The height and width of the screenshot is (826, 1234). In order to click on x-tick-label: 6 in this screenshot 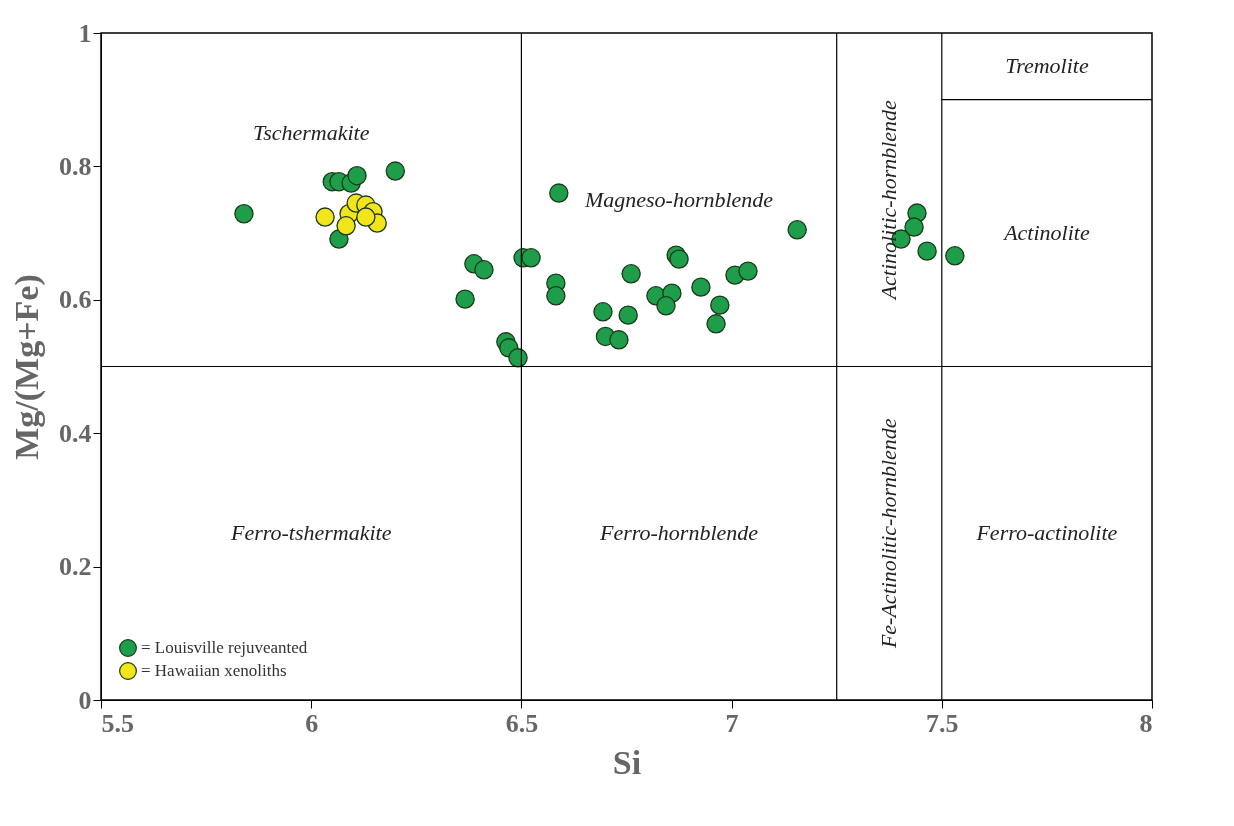, I will do `click(312, 723)`.